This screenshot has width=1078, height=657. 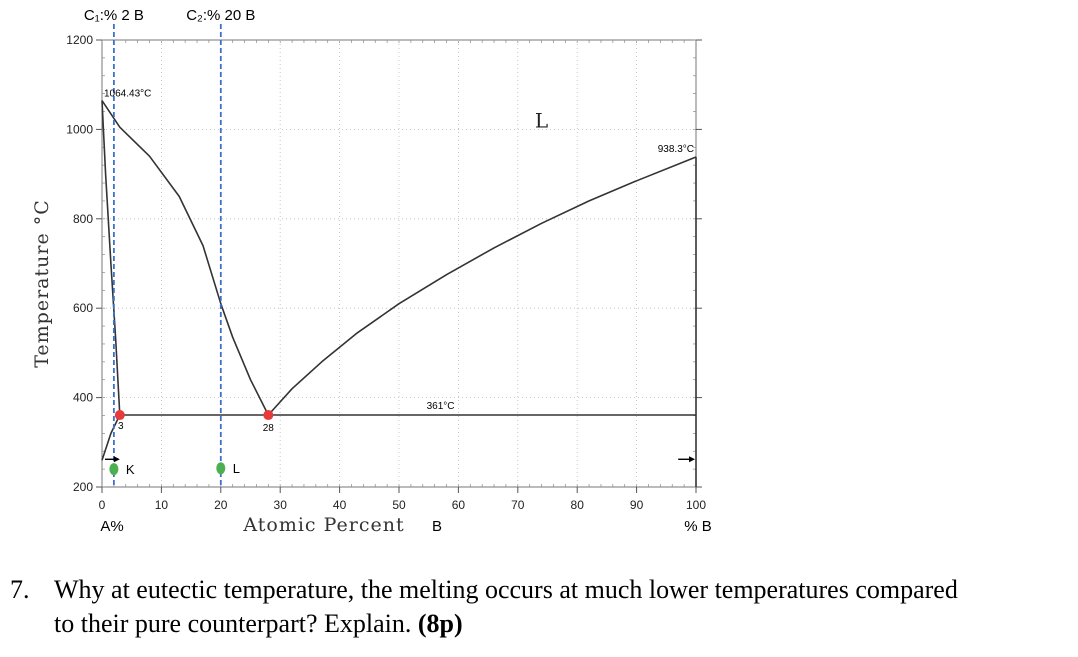 I want to click on y-tick-label: 1000, so click(x=79, y=129).